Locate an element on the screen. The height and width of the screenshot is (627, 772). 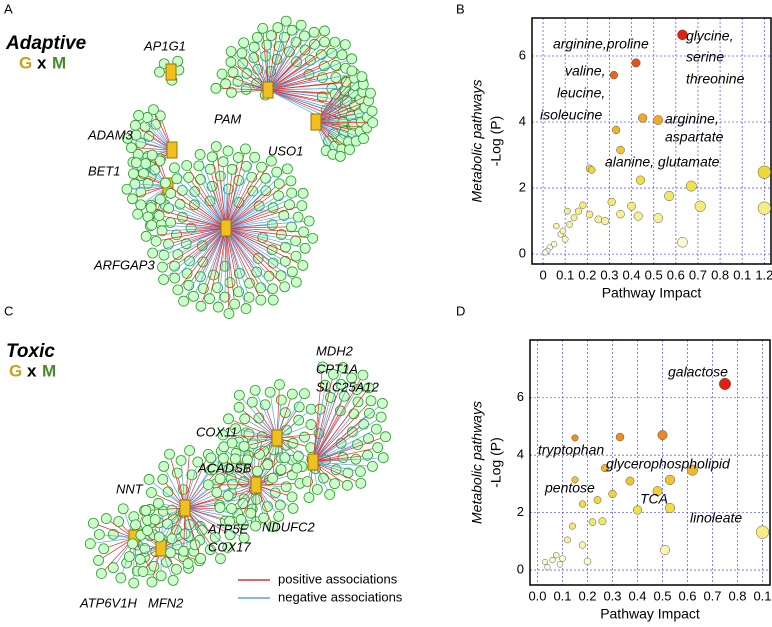
annotation: arginine,proline is located at coordinates (601, 44).